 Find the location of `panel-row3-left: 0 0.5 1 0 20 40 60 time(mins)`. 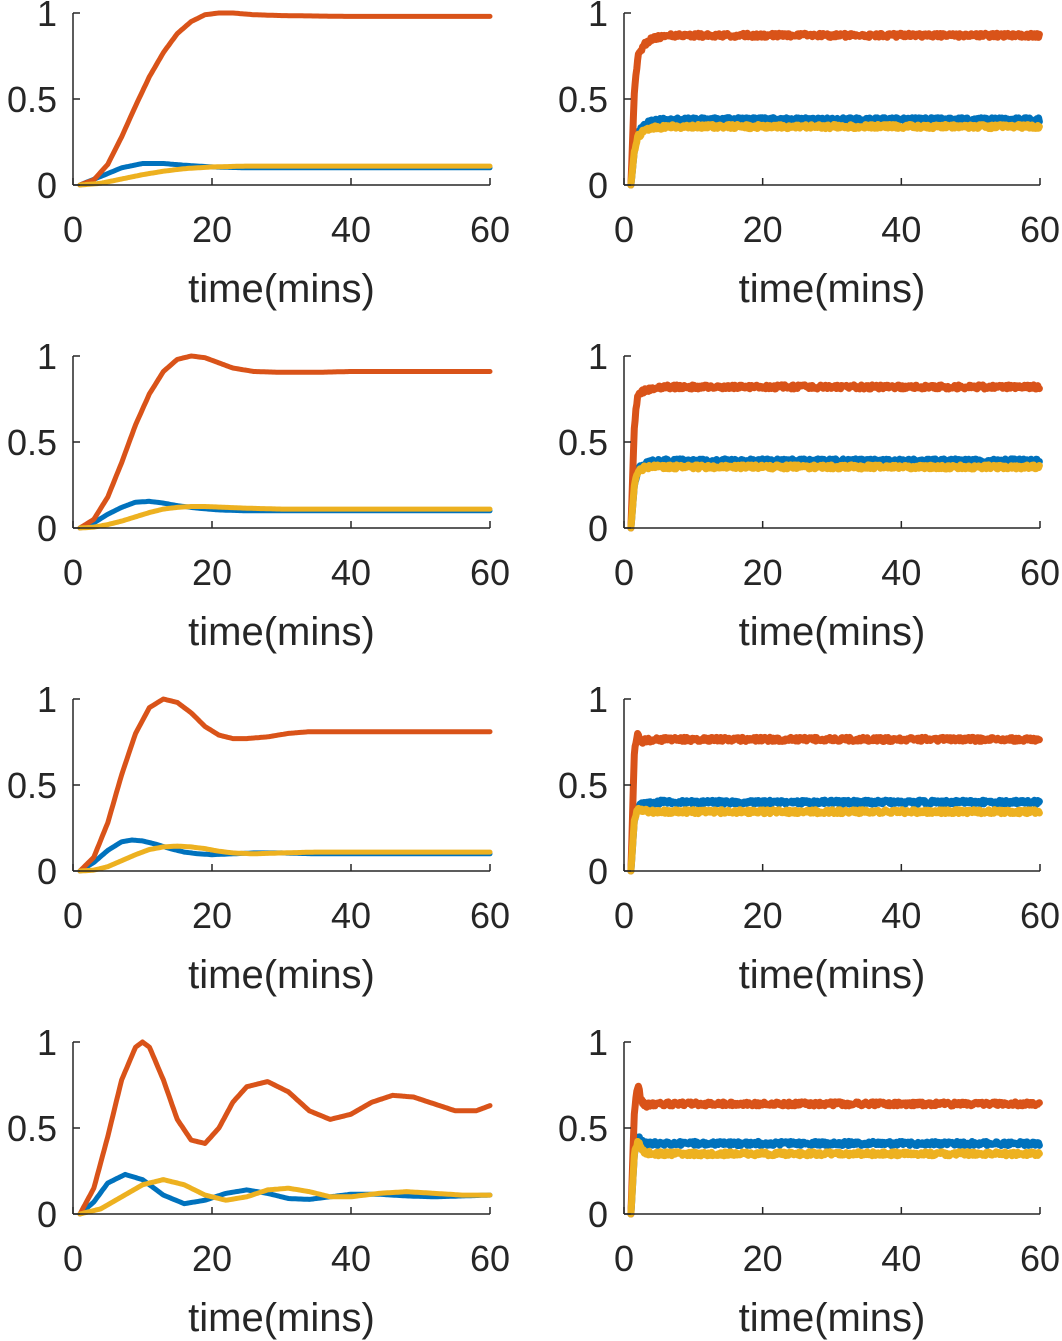

panel-row3-left: 0 0.5 1 0 20 40 60 time(mins) is located at coordinates (258, 838).